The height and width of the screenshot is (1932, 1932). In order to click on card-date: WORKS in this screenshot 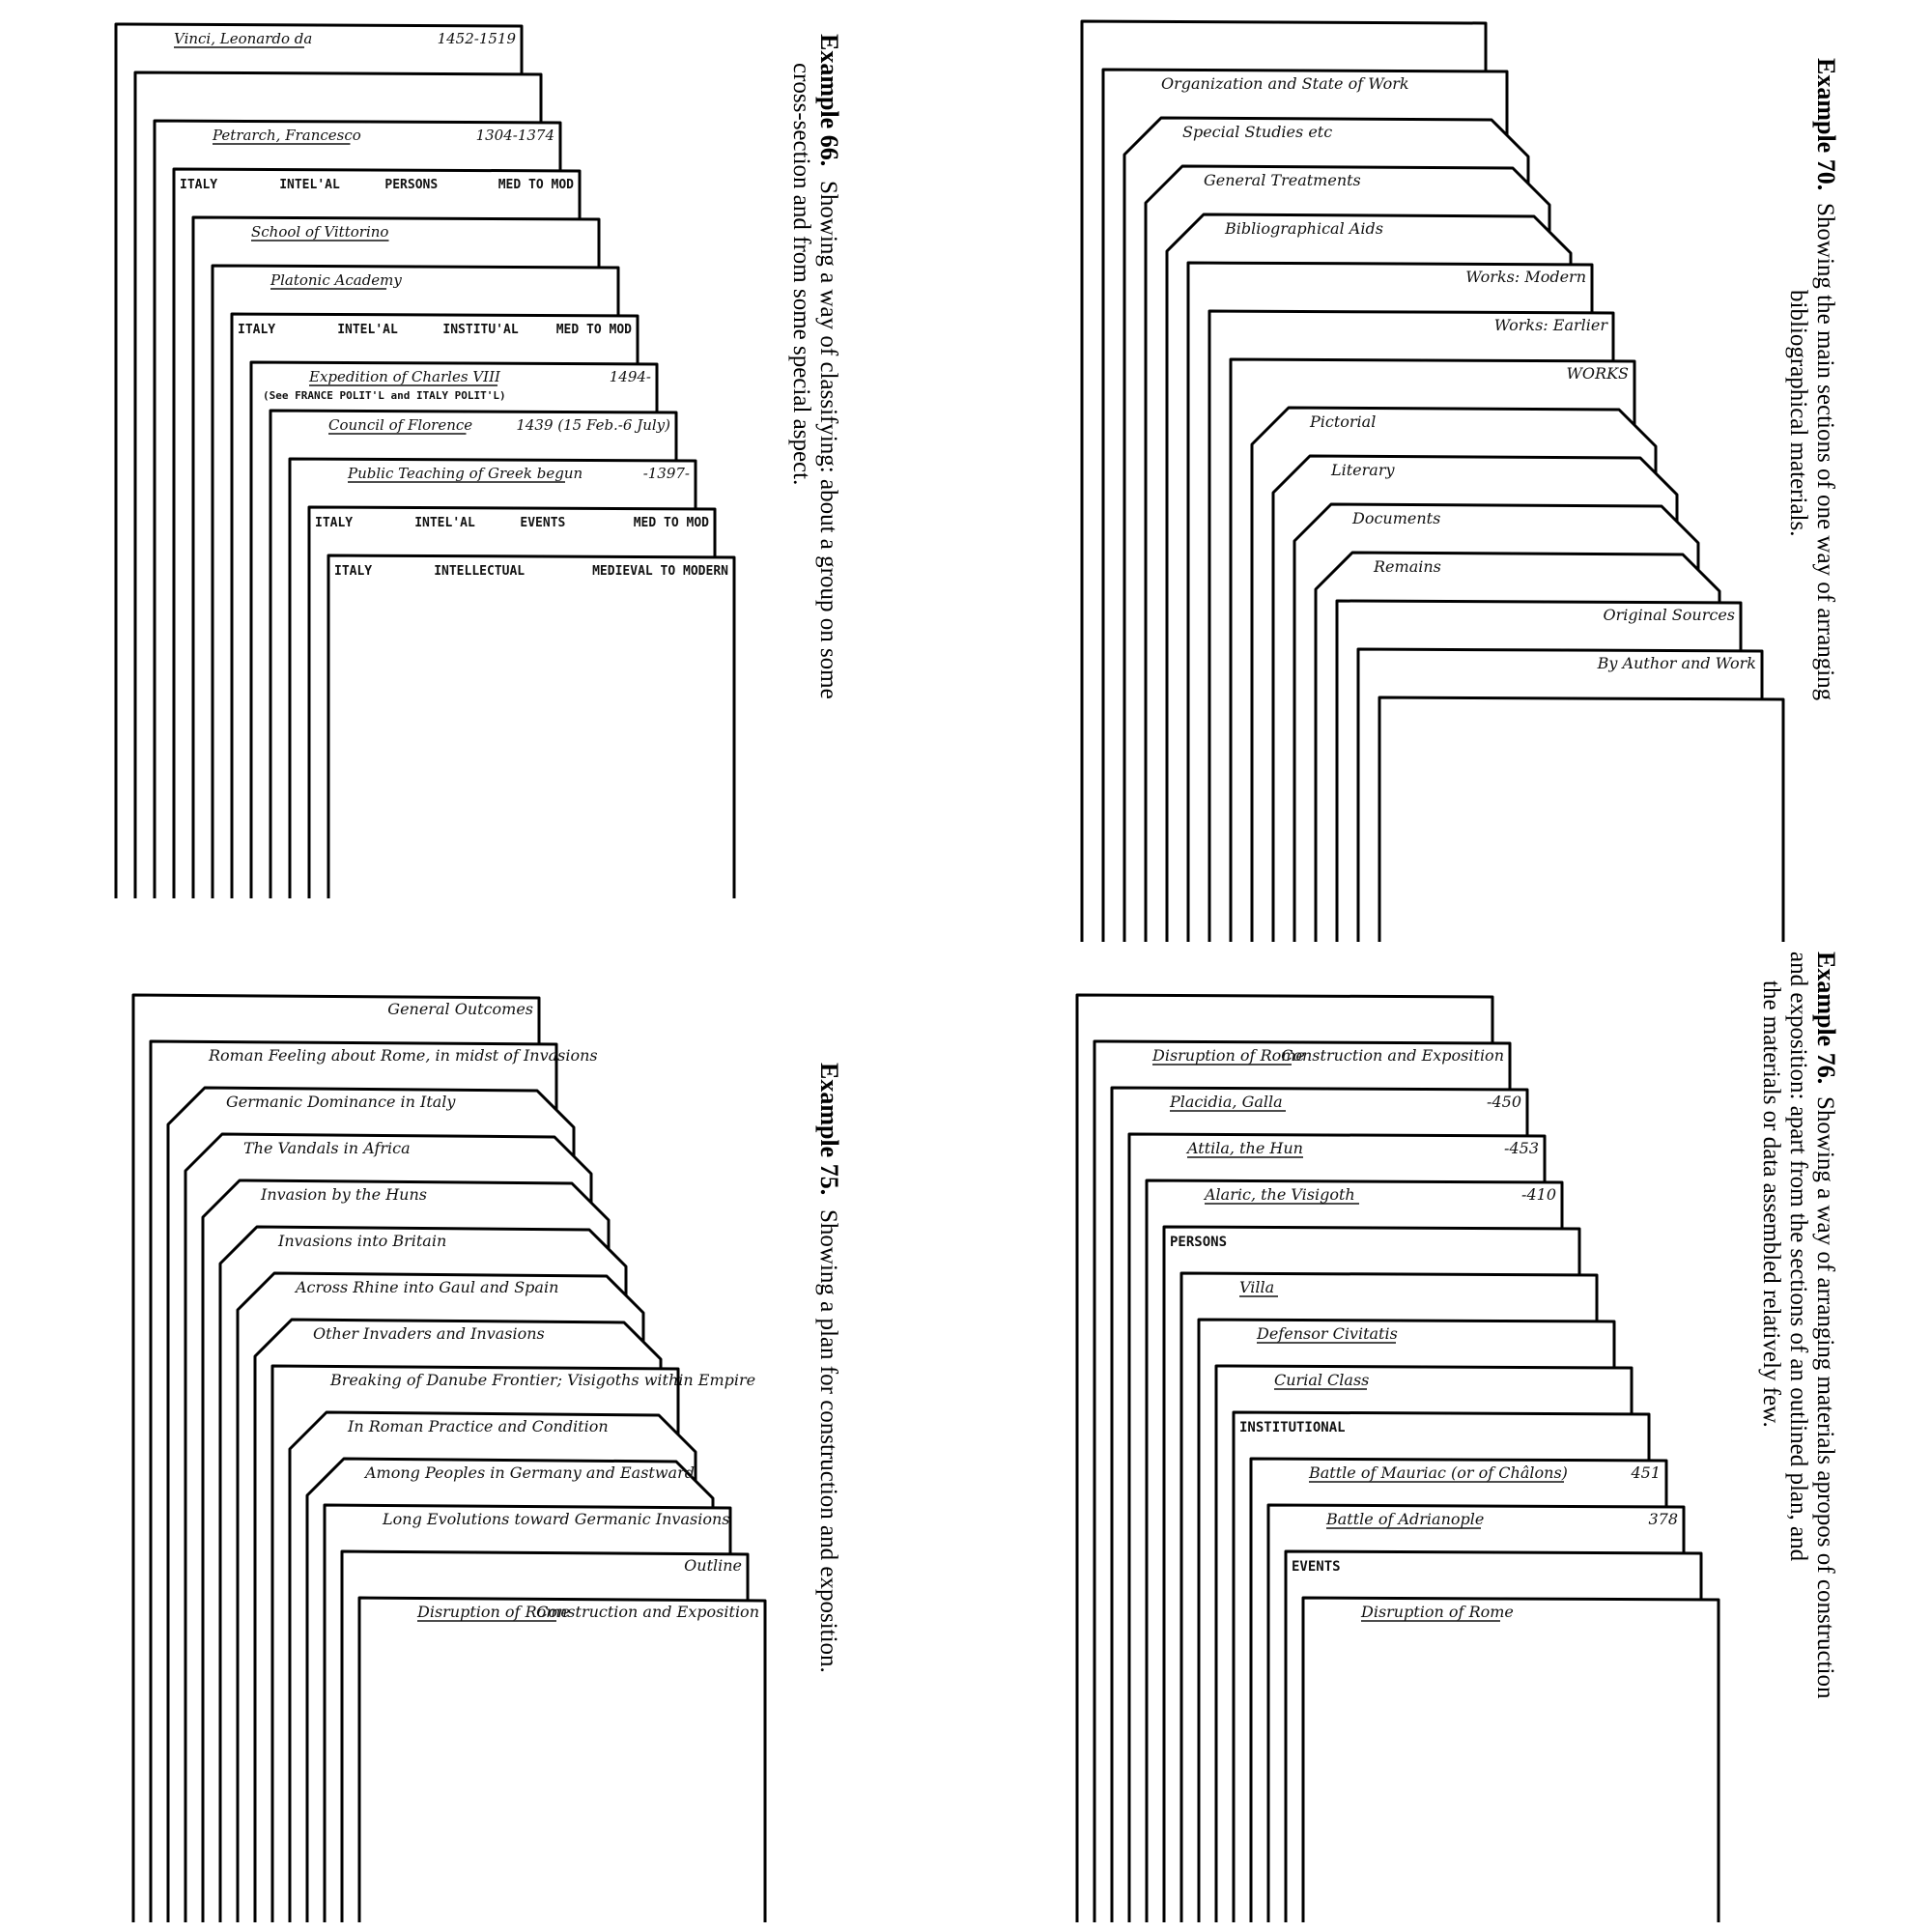, I will do `click(1597, 373)`.